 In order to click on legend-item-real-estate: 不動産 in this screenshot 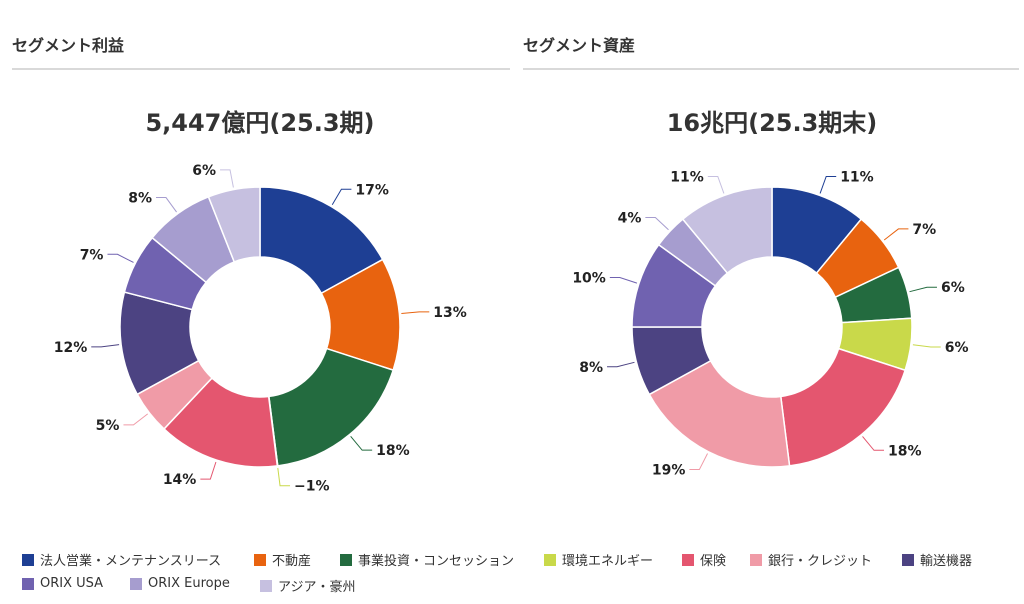, I will do `click(282, 559)`.